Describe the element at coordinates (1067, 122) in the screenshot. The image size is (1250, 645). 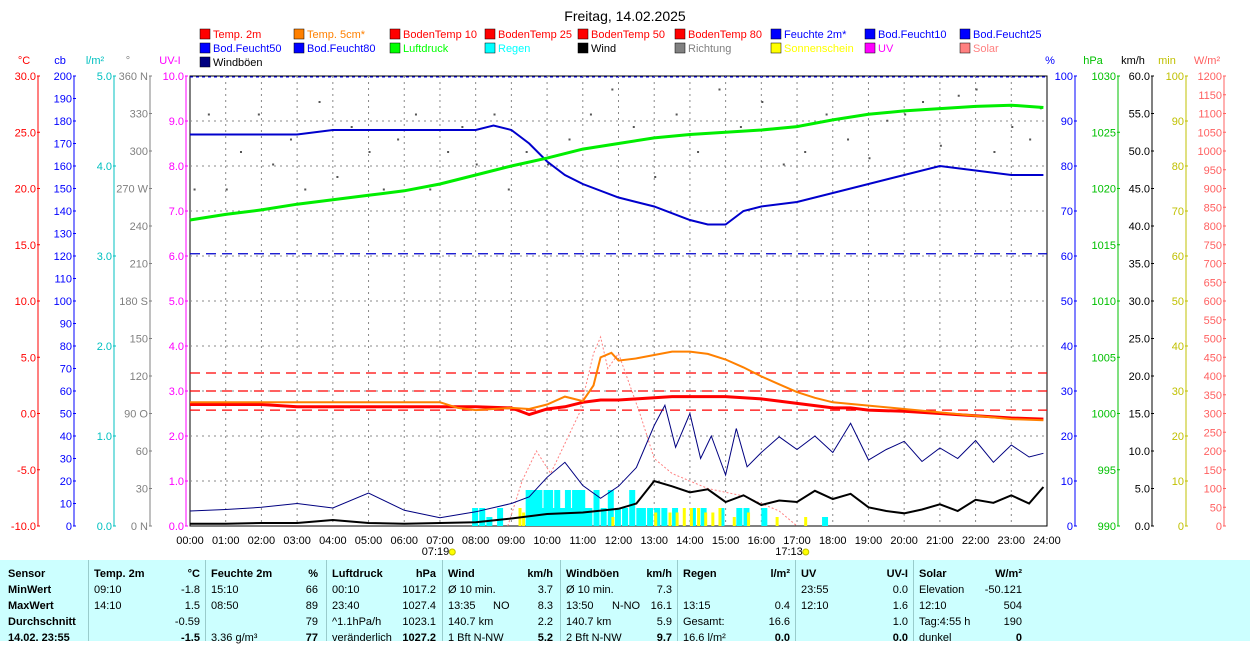
I see `hum-tick-label: 90` at that location.